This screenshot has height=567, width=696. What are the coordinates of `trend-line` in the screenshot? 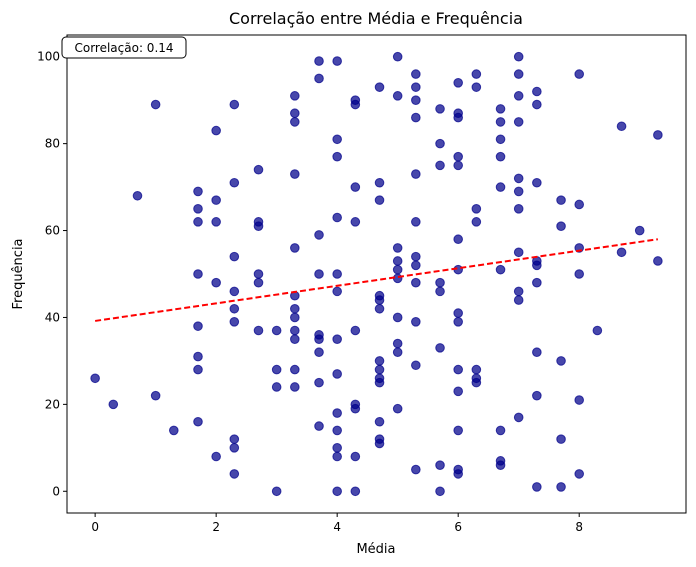 It's located at (376, 280).